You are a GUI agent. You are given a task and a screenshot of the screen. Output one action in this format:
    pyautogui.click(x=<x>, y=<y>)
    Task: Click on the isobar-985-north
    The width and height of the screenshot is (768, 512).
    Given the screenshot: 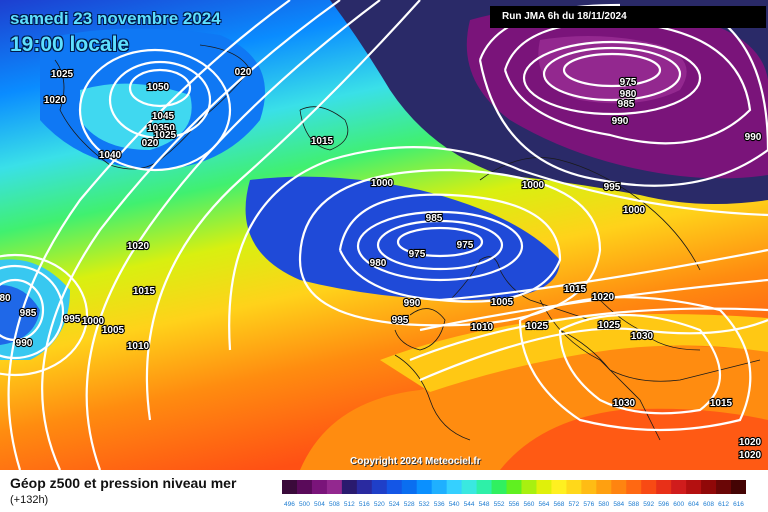 What is the action you would take?
    pyautogui.click(x=612, y=78)
    